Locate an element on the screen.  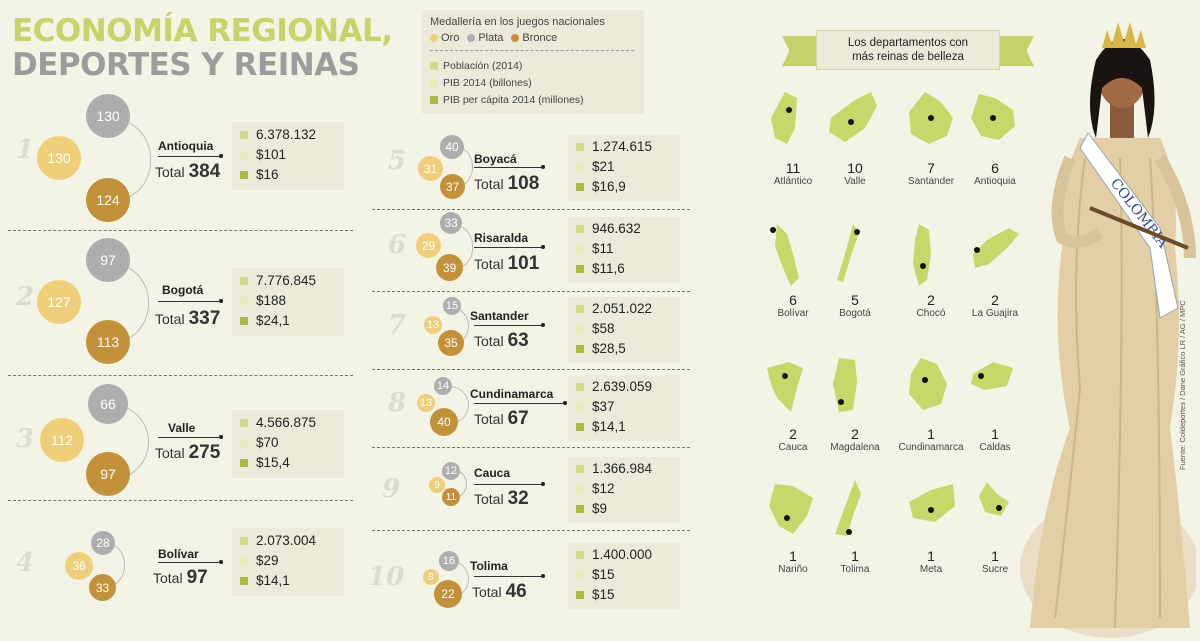
bronze-medal-count: 35 is located at coordinates (451, 343).